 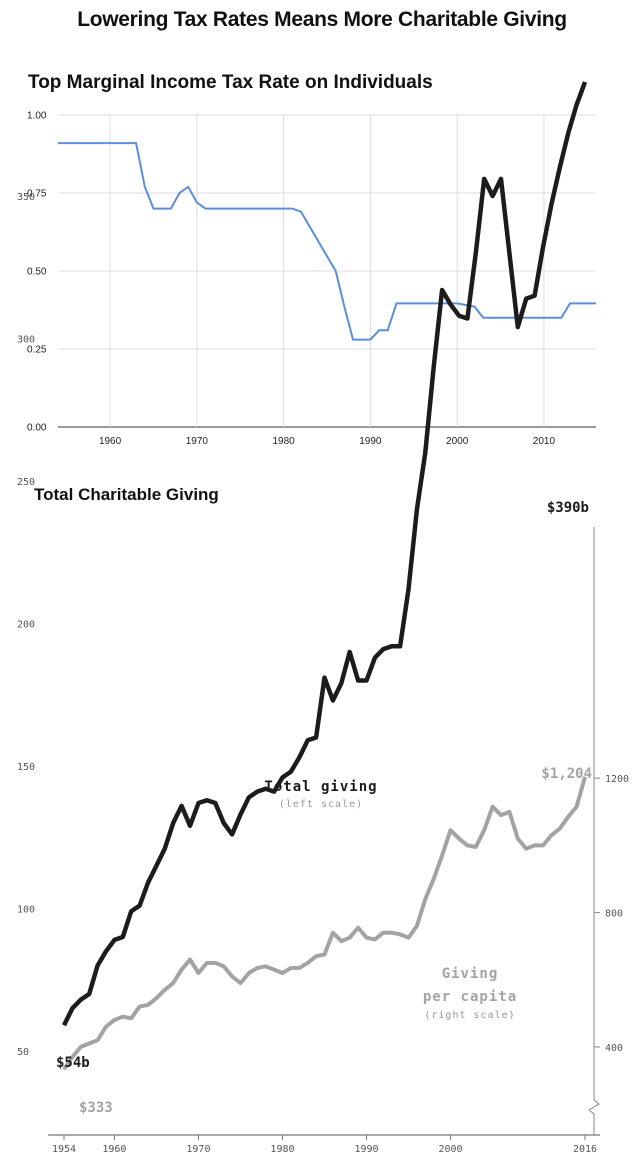 I want to click on percapita-end-label: $1,204, so click(x=566, y=774).